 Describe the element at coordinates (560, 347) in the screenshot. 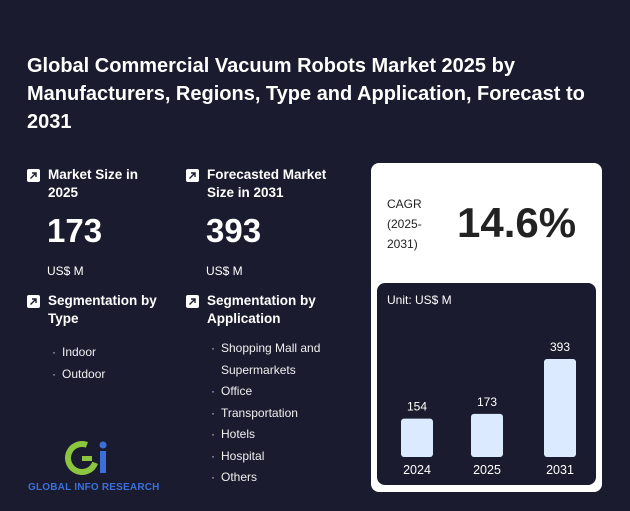

I see `data-label-2031: 393` at that location.